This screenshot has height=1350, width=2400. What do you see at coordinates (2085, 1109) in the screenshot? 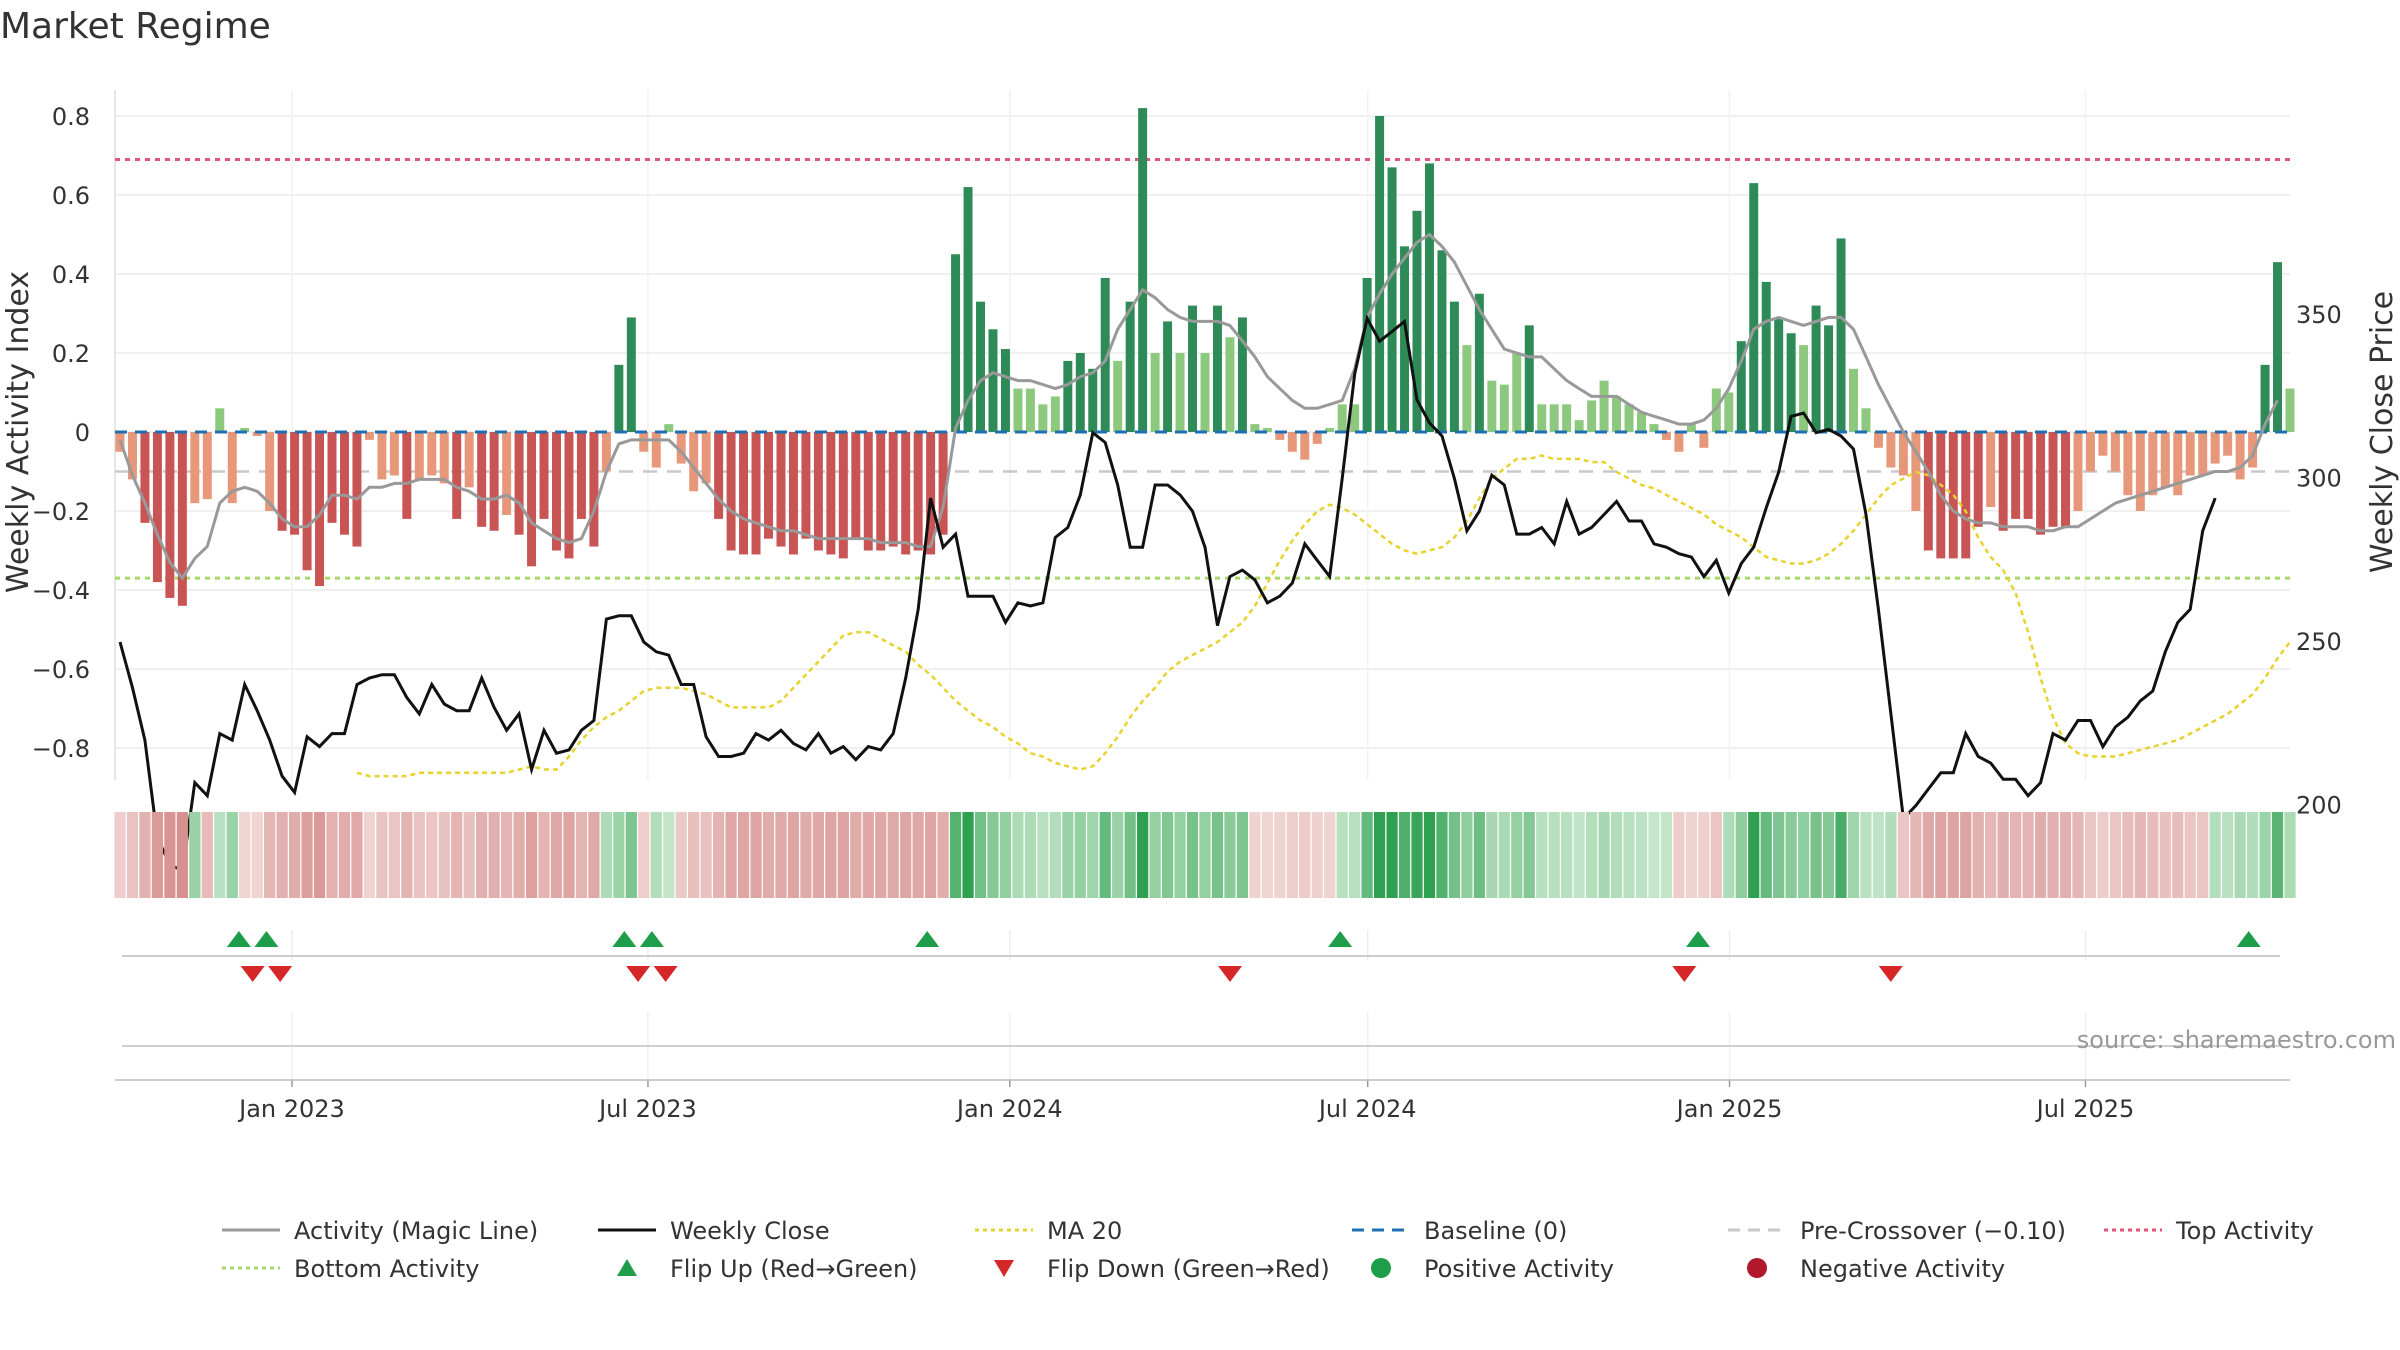
I see `x-tick-label: Jul 2025` at bounding box center [2085, 1109].